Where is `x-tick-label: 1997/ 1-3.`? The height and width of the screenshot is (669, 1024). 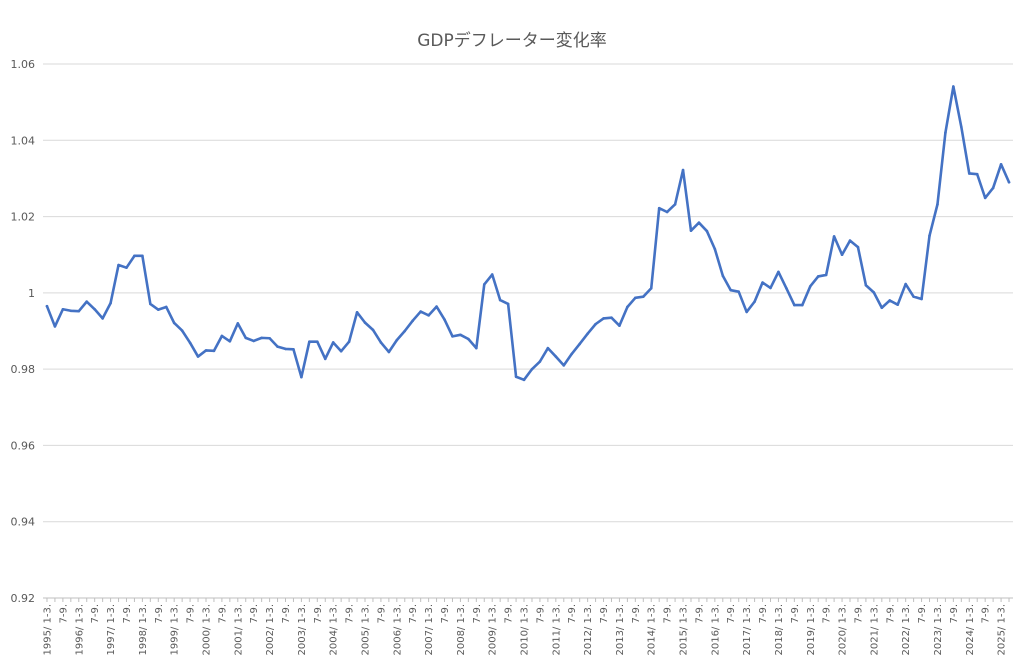 x-tick-label: 1997/ 1-3. is located at coordinates (111, 630).